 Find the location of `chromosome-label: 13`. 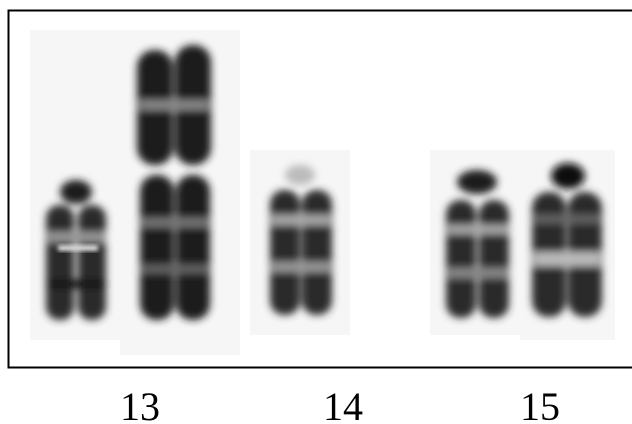

chromosome-label: 13 is located at coordinates (140, 404).